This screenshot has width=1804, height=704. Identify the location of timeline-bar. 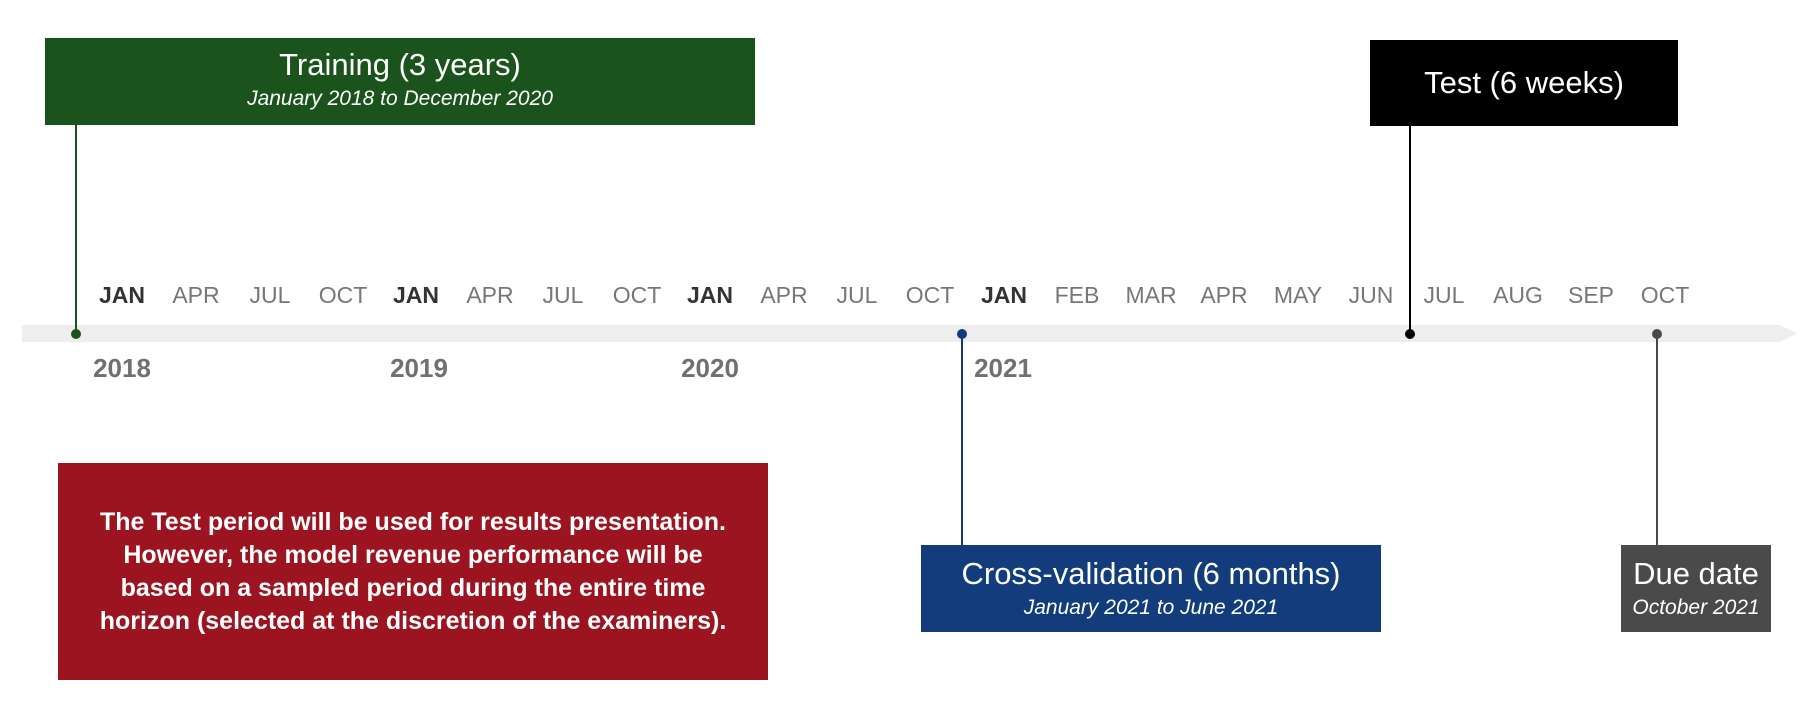
(909, 333).